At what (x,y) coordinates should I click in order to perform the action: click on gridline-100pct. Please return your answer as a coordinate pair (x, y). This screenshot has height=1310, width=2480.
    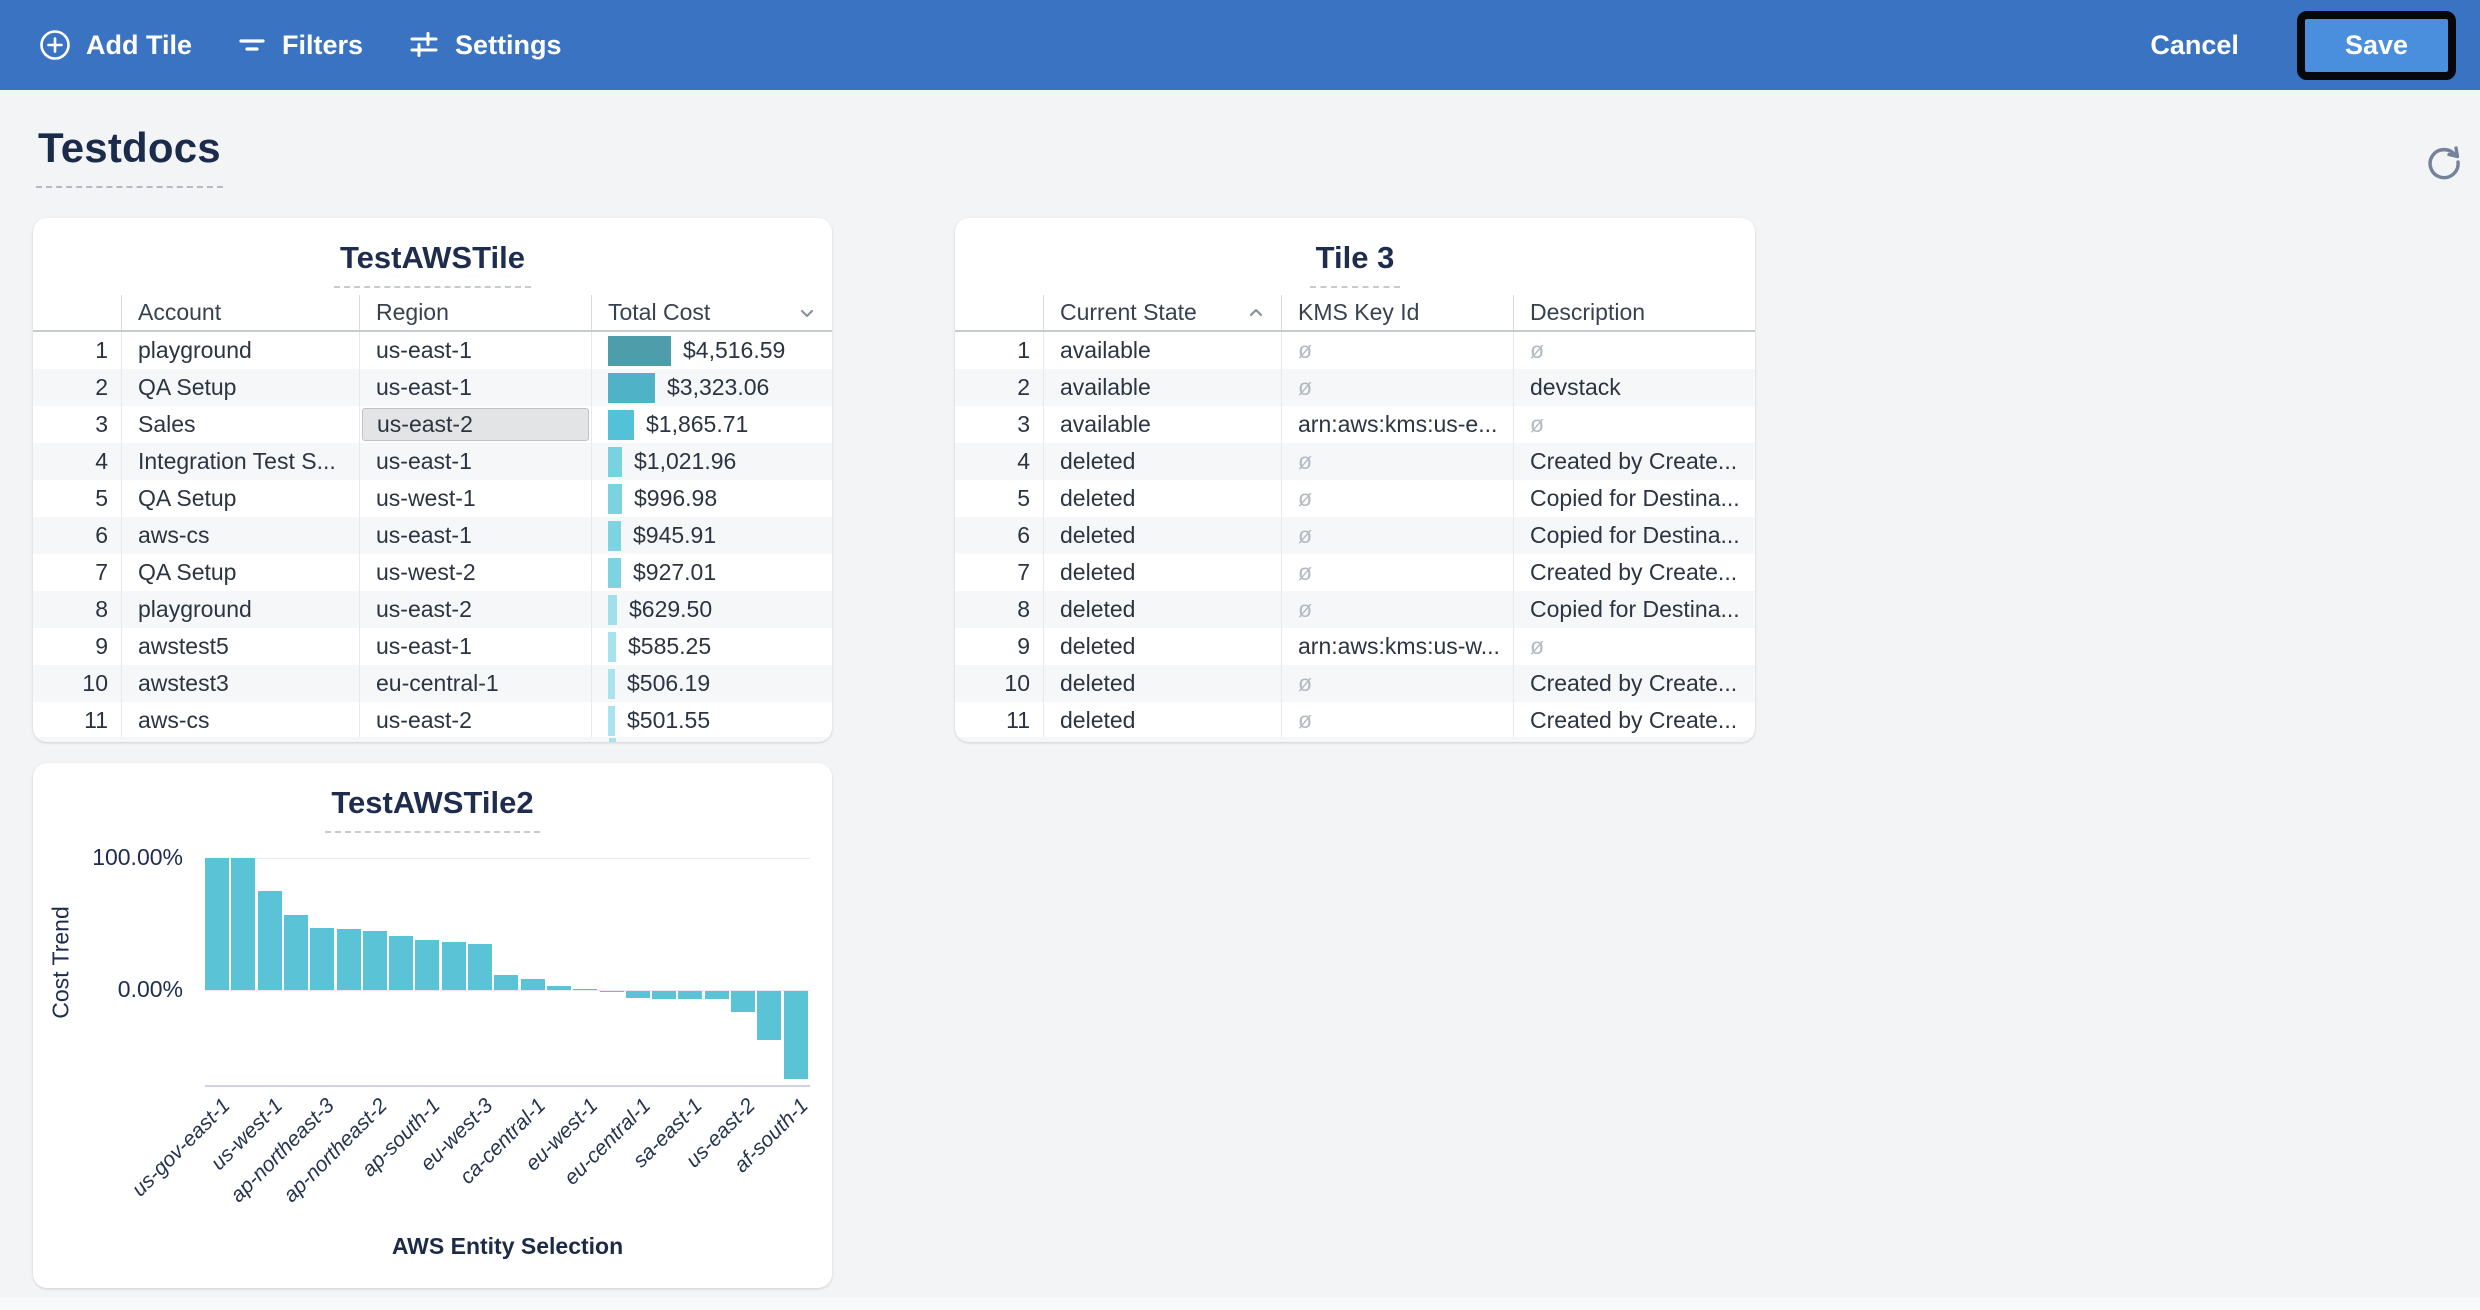
    Looking at the image, I should click on (507, 858).